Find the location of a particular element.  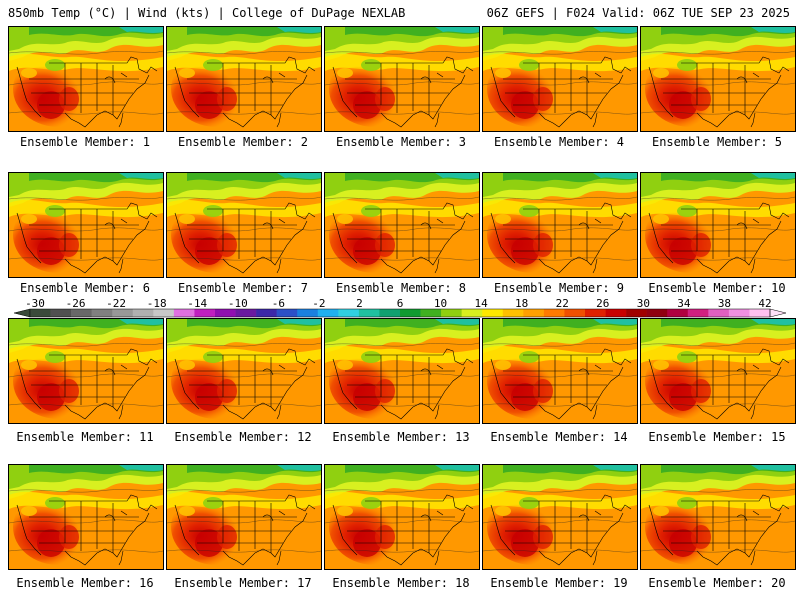

colorbar-tick-label: -18 is located at coordinates (157, 303).